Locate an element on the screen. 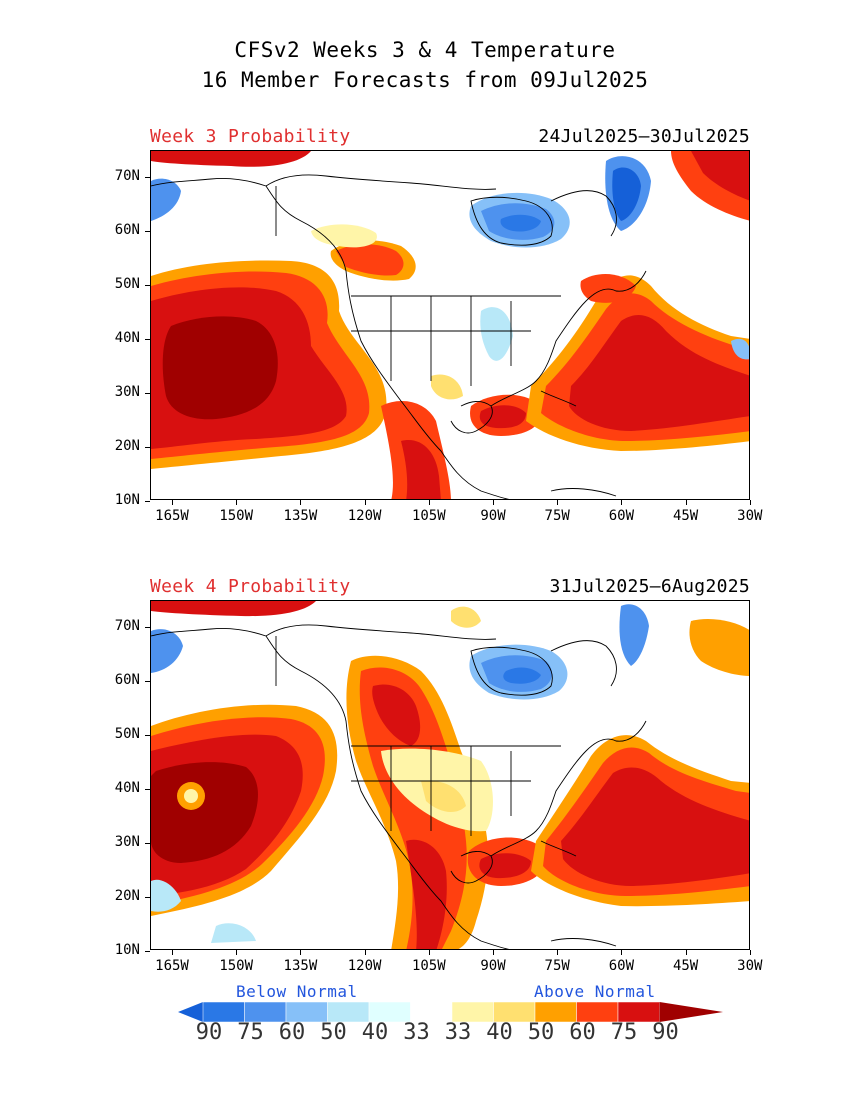 This screenshot has height=1100, width=850. panel1-below-normal-regions is located at coordinates (450, 258).